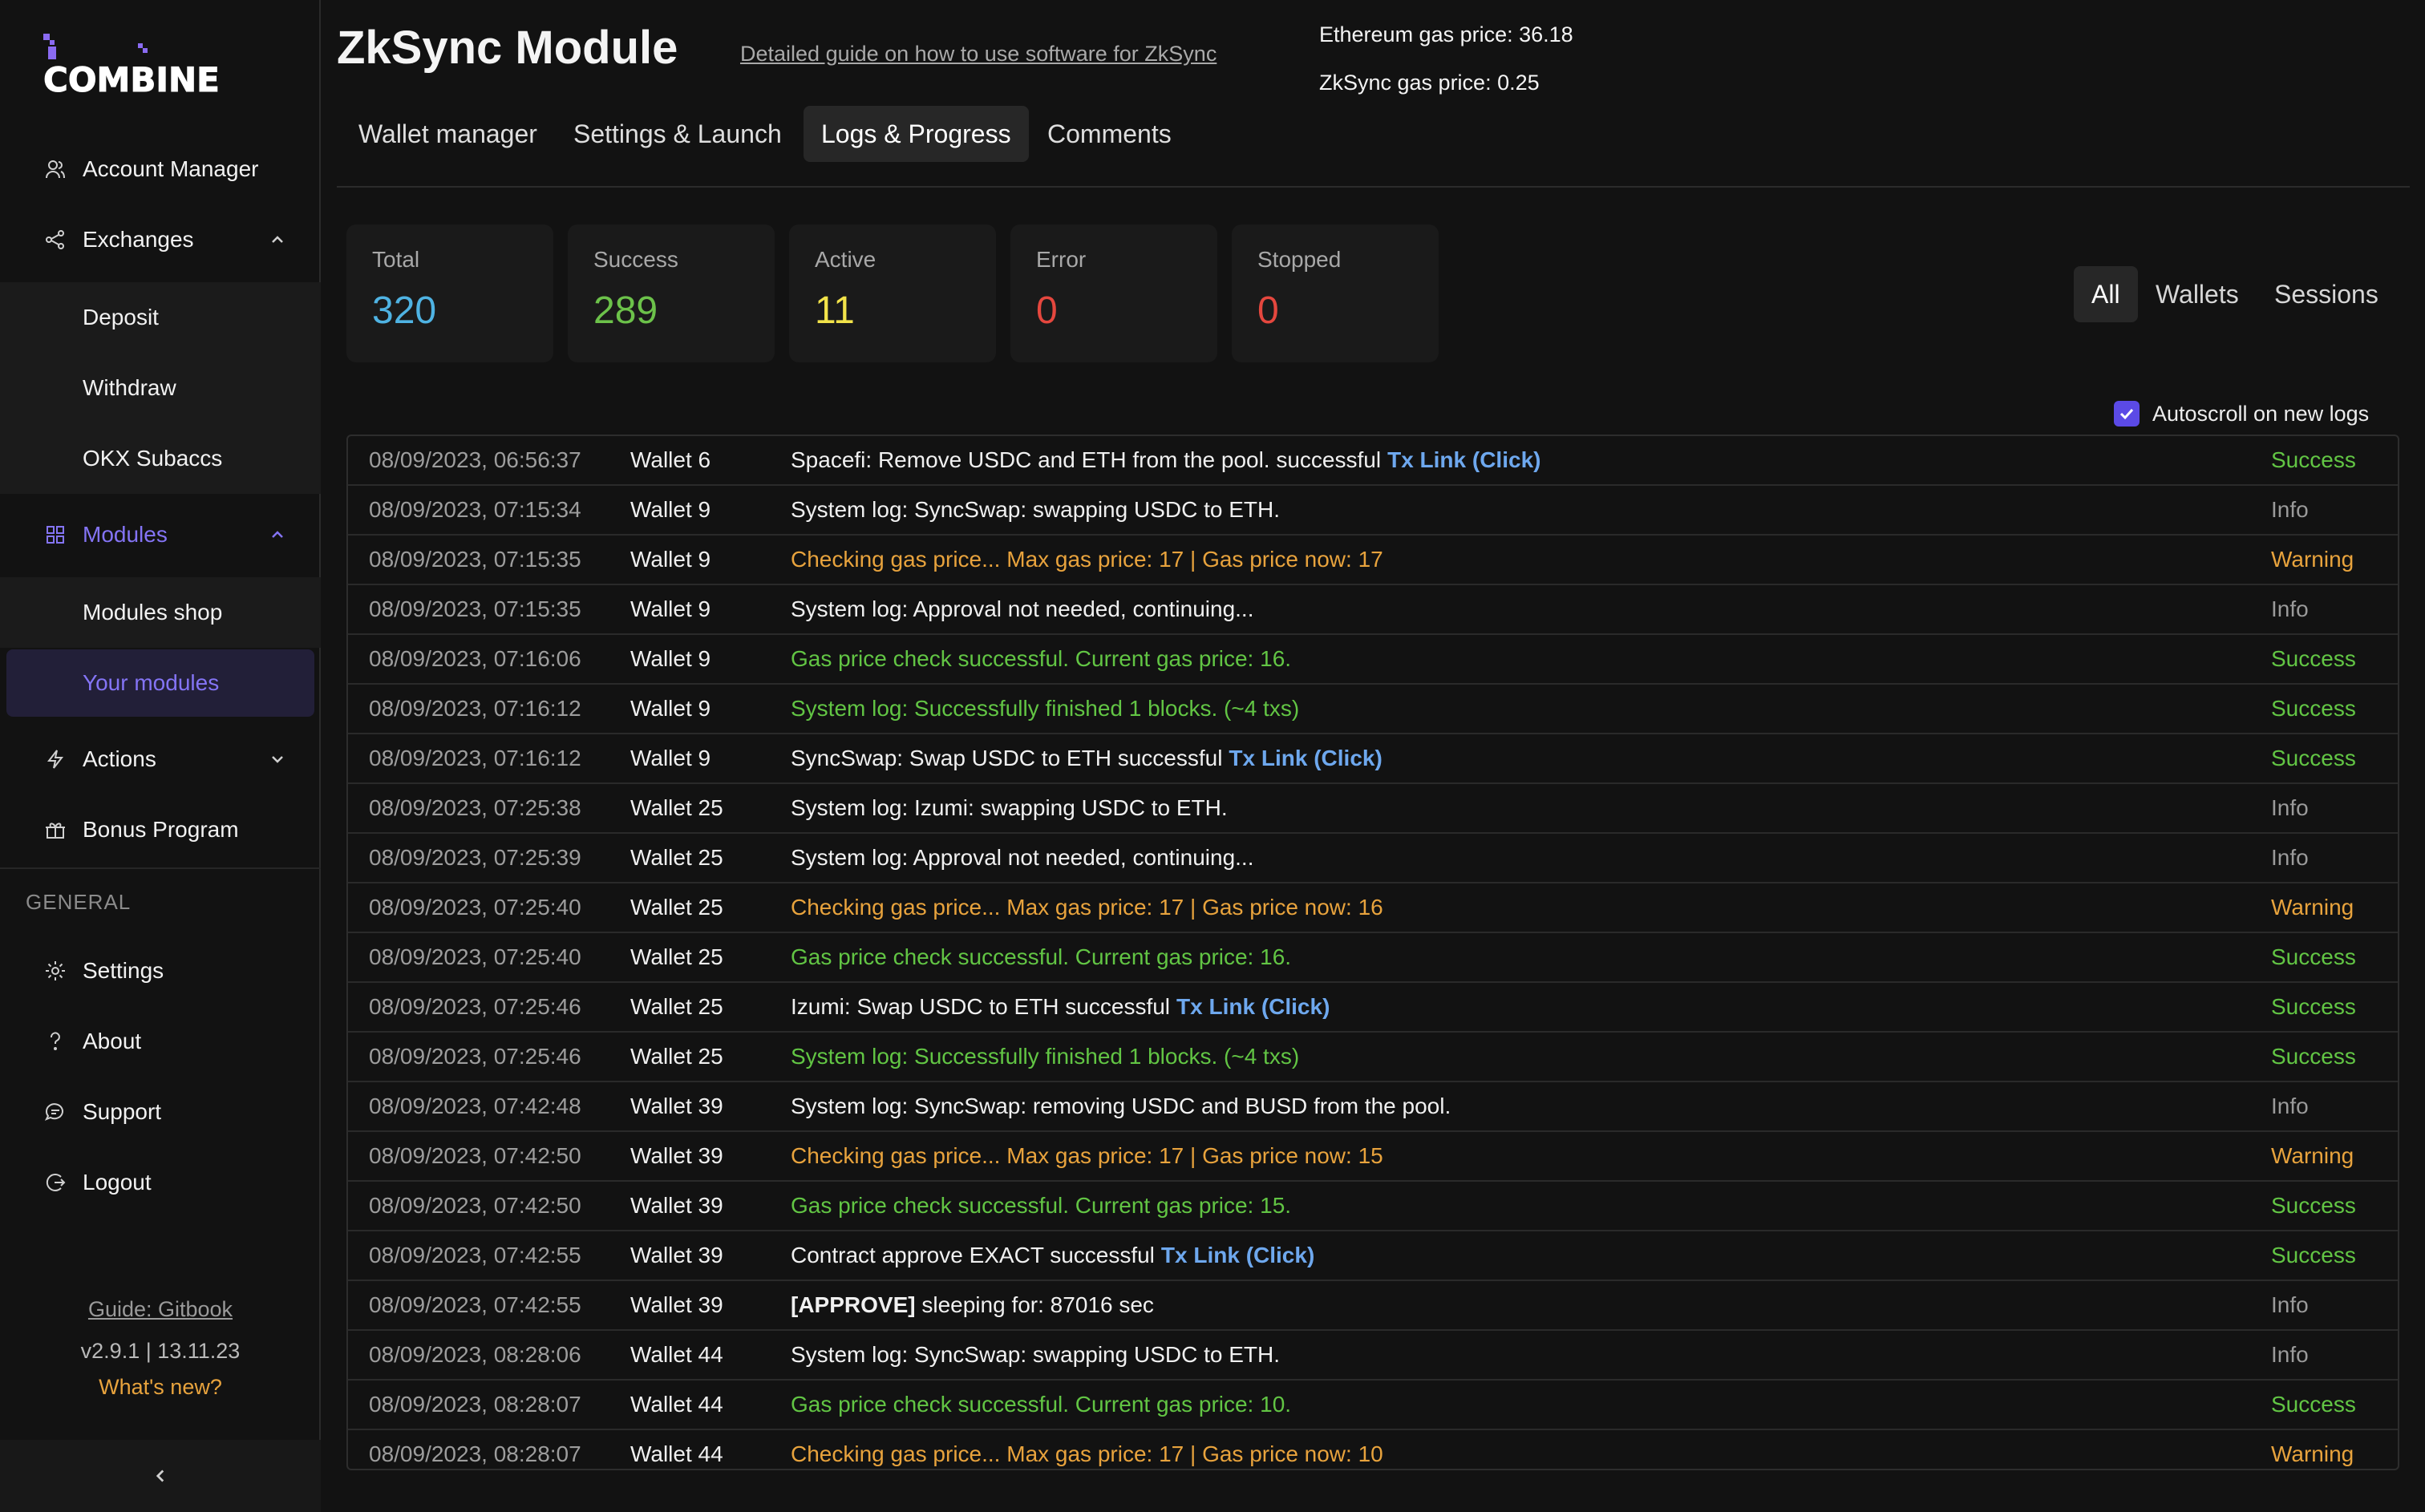 Image resolution: width=2425 pixels, height=1512 pixels. I want to click on sidebar-item-deposit: Deposit, so click(160, 317).